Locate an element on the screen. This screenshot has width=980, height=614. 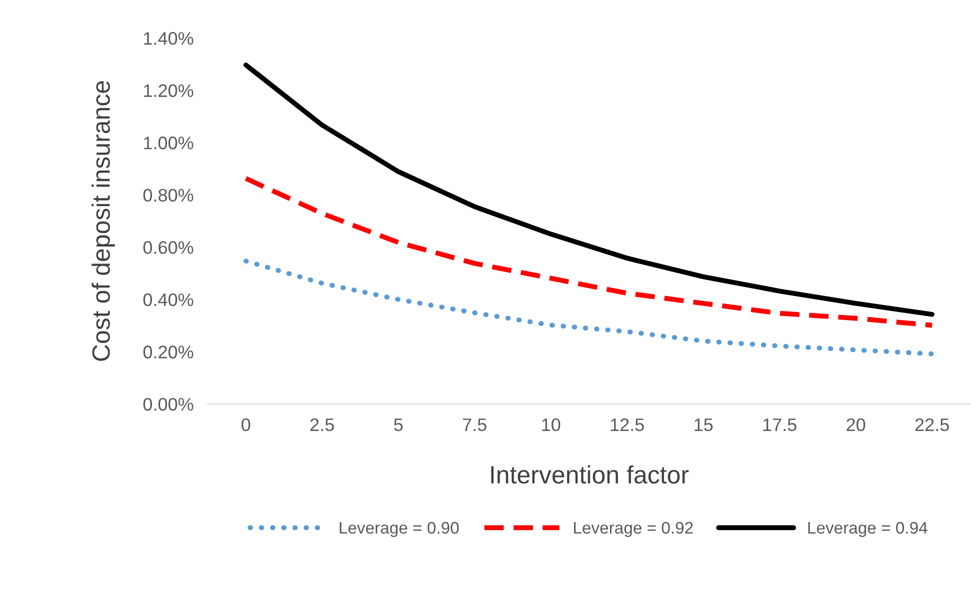
y-tick-label: 1.20% is located at coordinates (169, 91).